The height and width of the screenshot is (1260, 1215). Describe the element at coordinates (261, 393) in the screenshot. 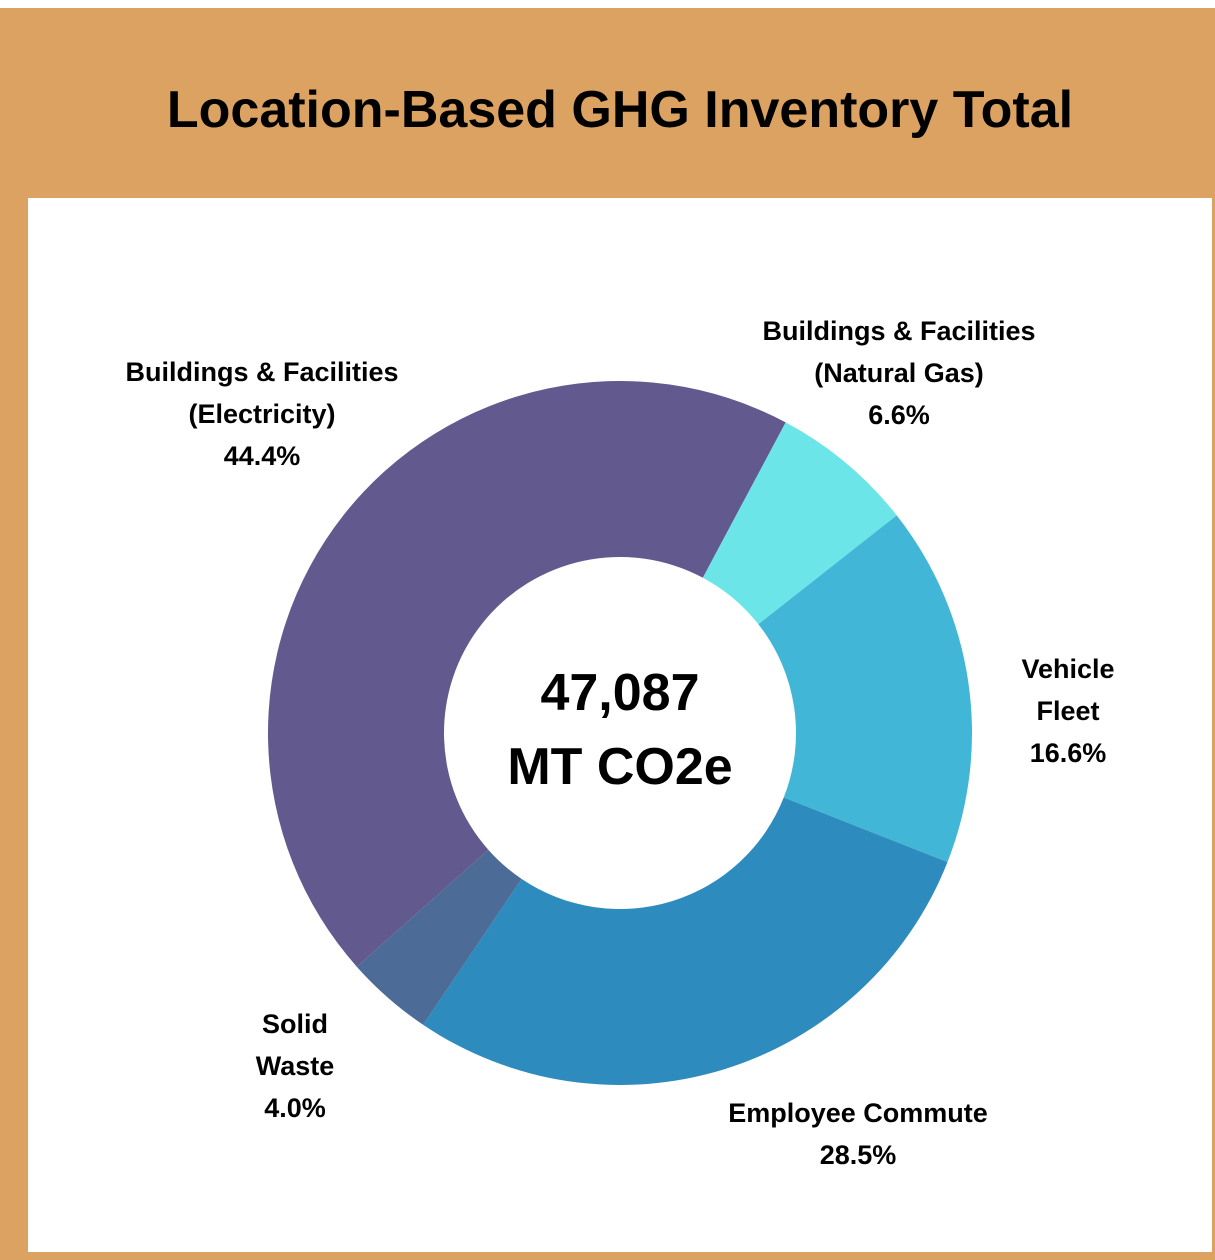

I see `slice-label: Buildings & Facilities (Electricity)` at that location.